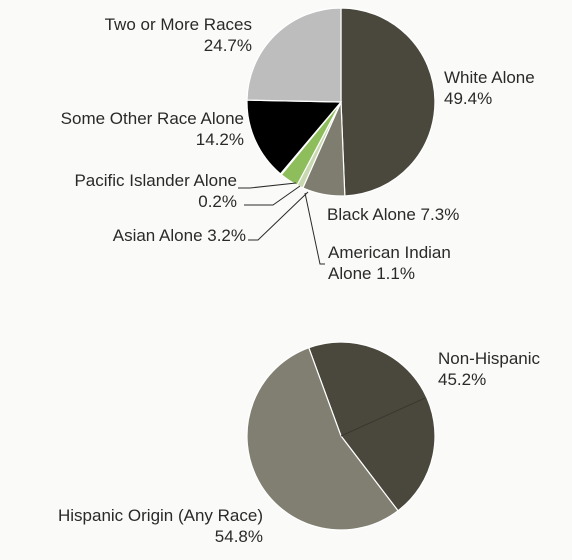 The height and width of the screenshot is (560, 572). I want to click on race-slice-white-alone, so click(388, 102).